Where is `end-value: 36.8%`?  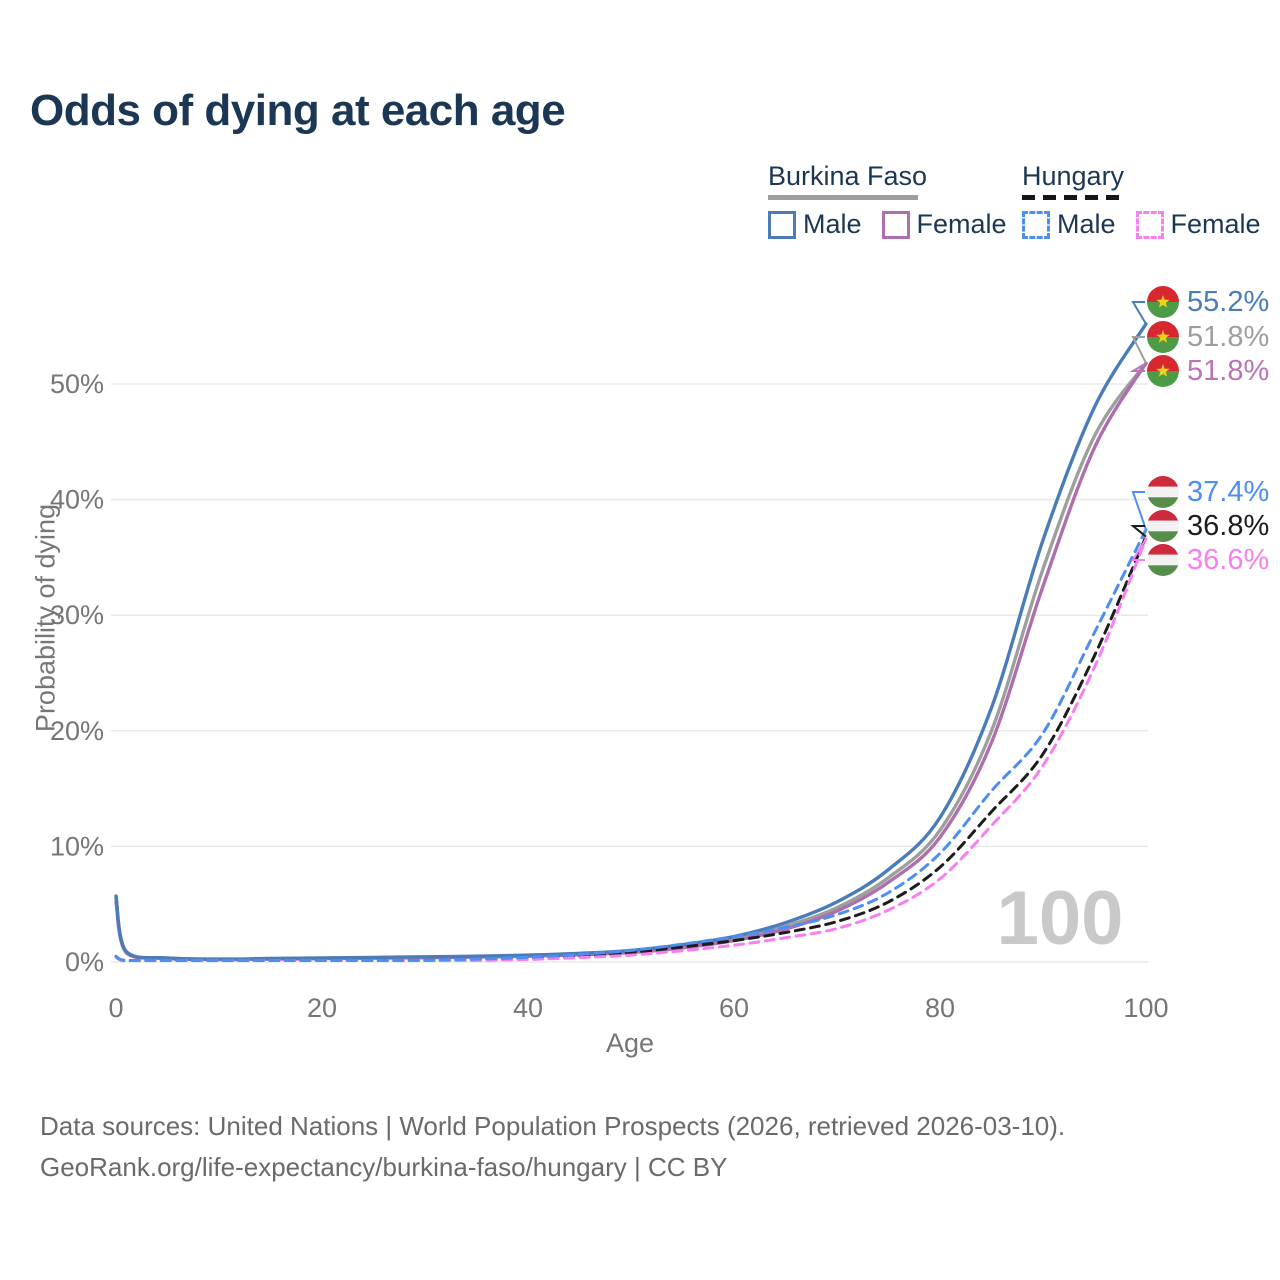 end-value: 36.8% is located at coordinates (1228, 525).